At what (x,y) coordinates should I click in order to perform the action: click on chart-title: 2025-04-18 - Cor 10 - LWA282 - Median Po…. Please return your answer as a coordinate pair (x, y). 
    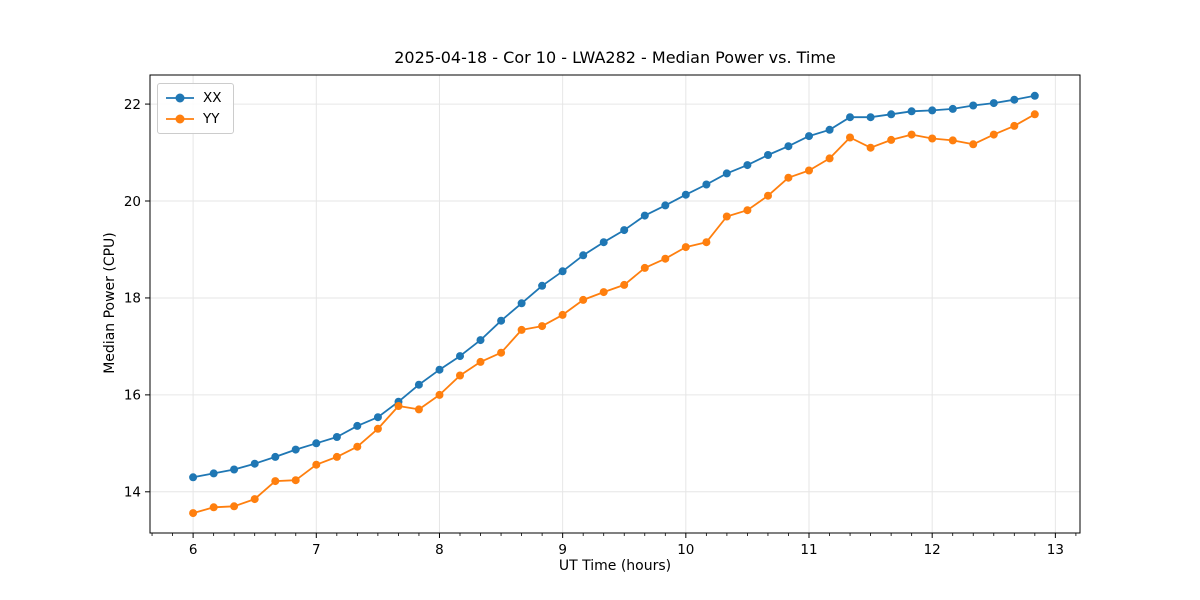
    Looking at the image, I should click on (615, 57).